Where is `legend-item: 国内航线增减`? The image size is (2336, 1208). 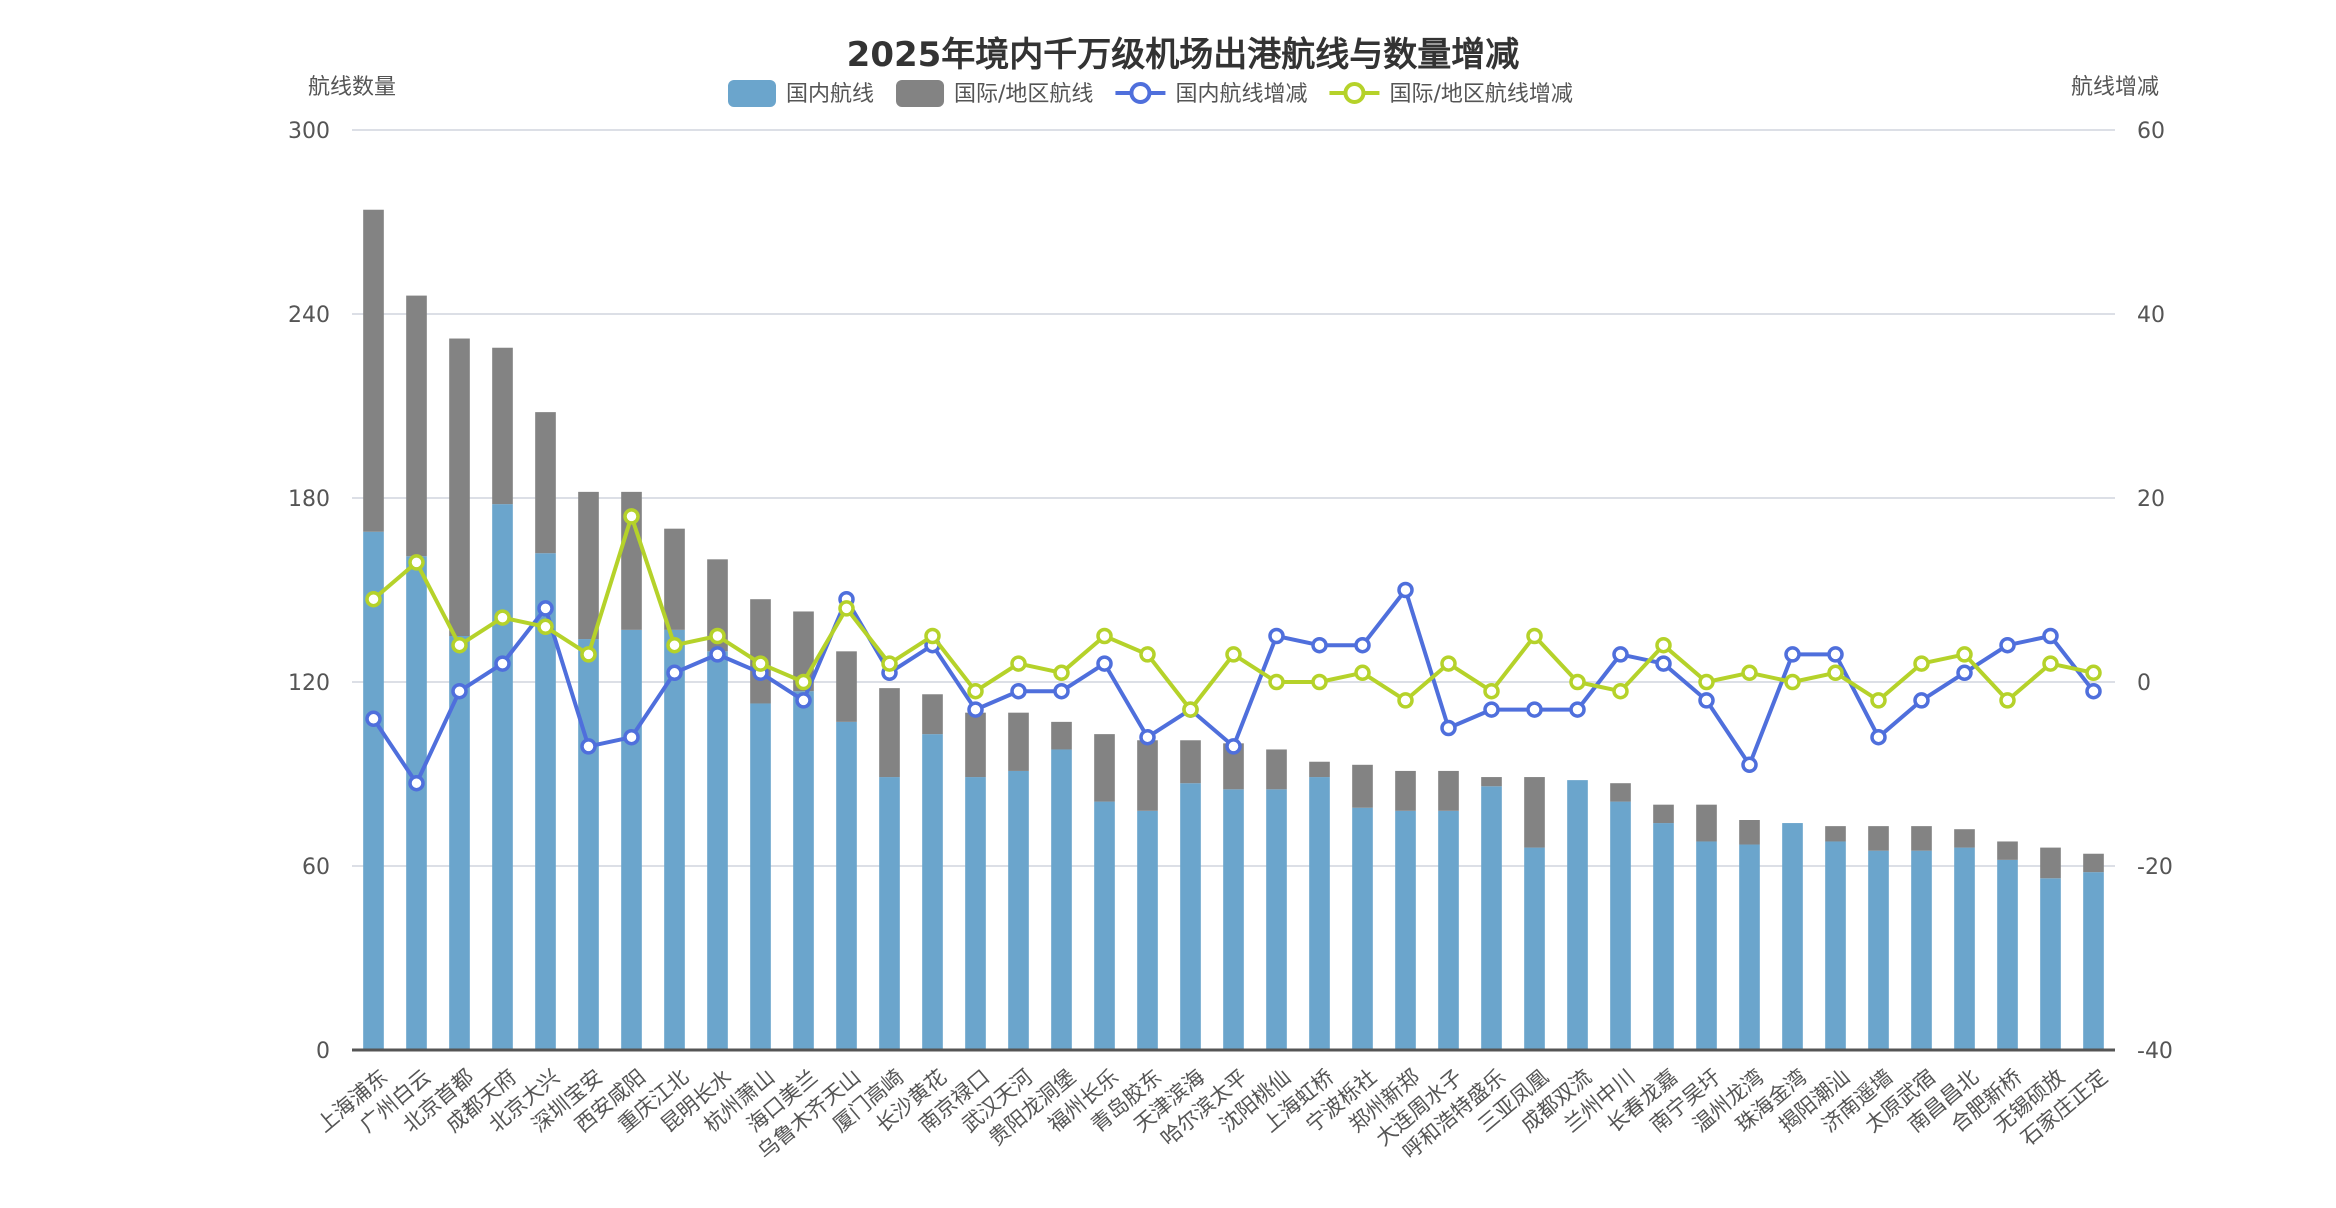 legend-item: 国内航线增减 is located at coordinates (1211, 94).